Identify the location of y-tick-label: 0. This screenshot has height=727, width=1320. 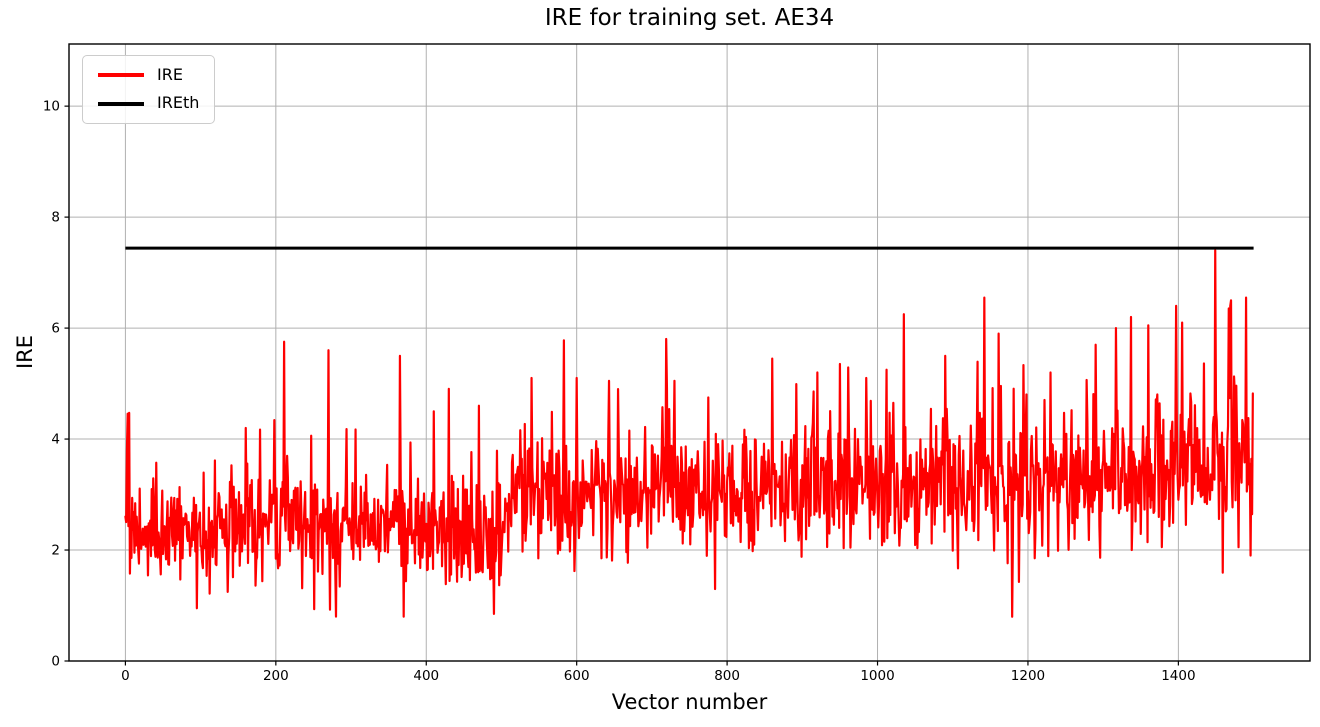
(55, 662).